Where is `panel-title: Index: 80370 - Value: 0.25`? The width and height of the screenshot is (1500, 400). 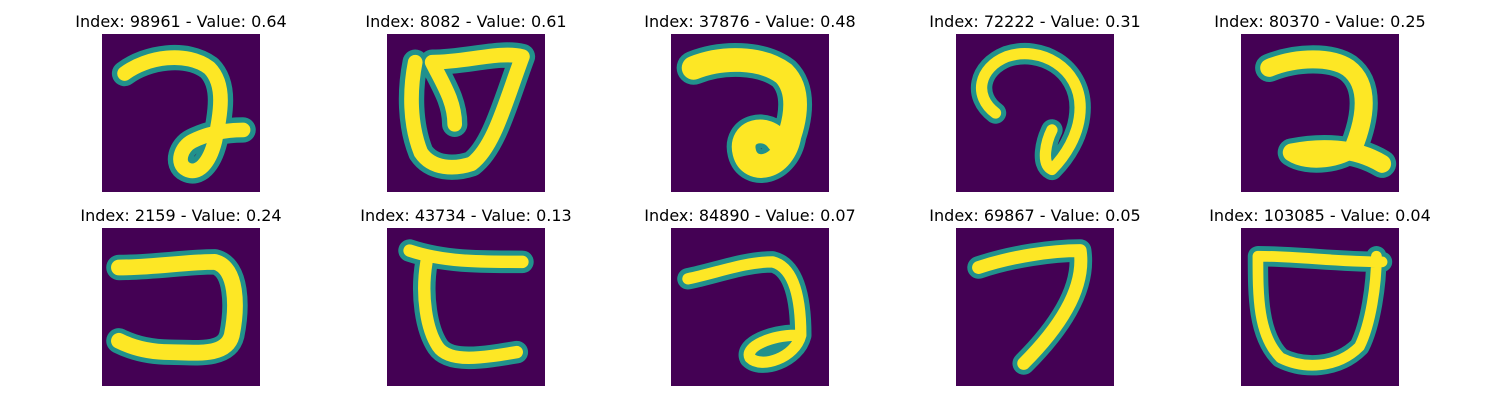 panel-title: Index: 80370 - Value: 0.25 is located at coordinates (1320, 21).